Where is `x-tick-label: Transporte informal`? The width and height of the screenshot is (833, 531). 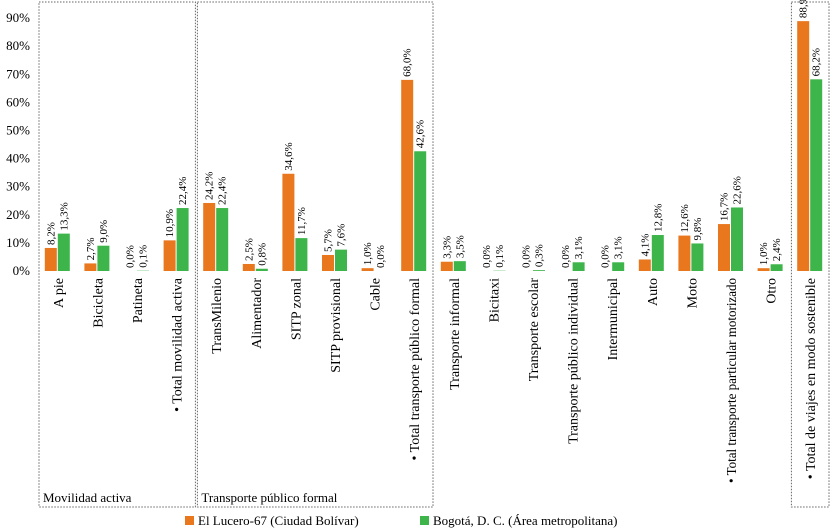
x-tick-label: Transporte informal is located at coordinates (455, 334).